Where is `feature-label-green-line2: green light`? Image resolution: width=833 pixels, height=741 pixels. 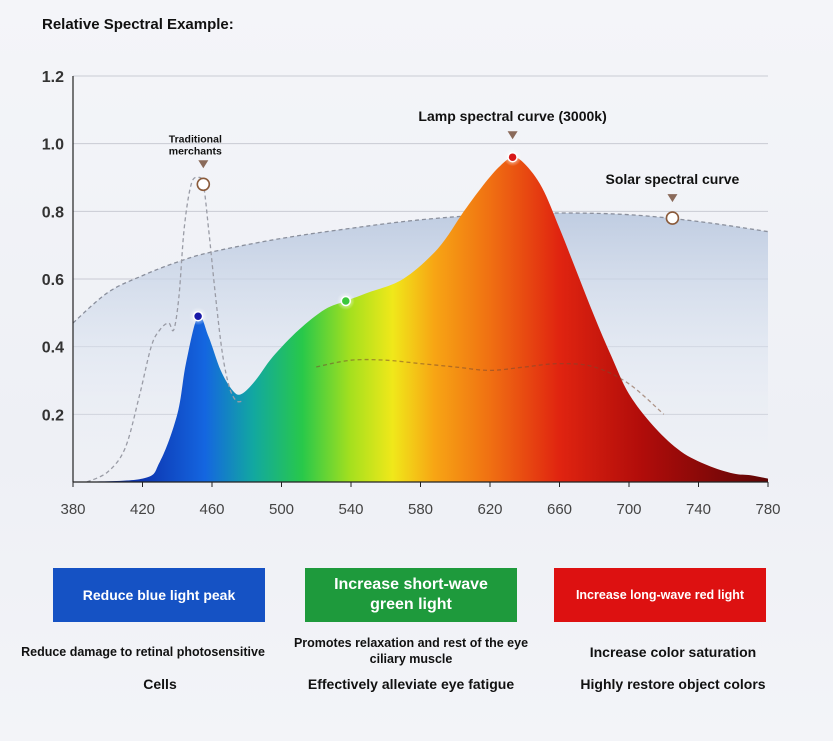 feature-label-green-line2: green light is located at coordinates (411, 604).